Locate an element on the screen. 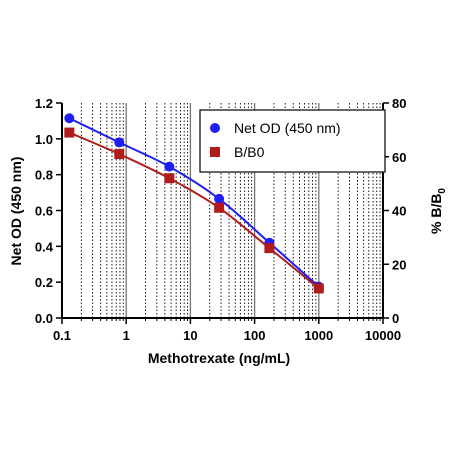 Image resolution: width=450 pixels, height=455 pixels. y-left-tick-label: 1.2 is located at coordinates (44, 103).